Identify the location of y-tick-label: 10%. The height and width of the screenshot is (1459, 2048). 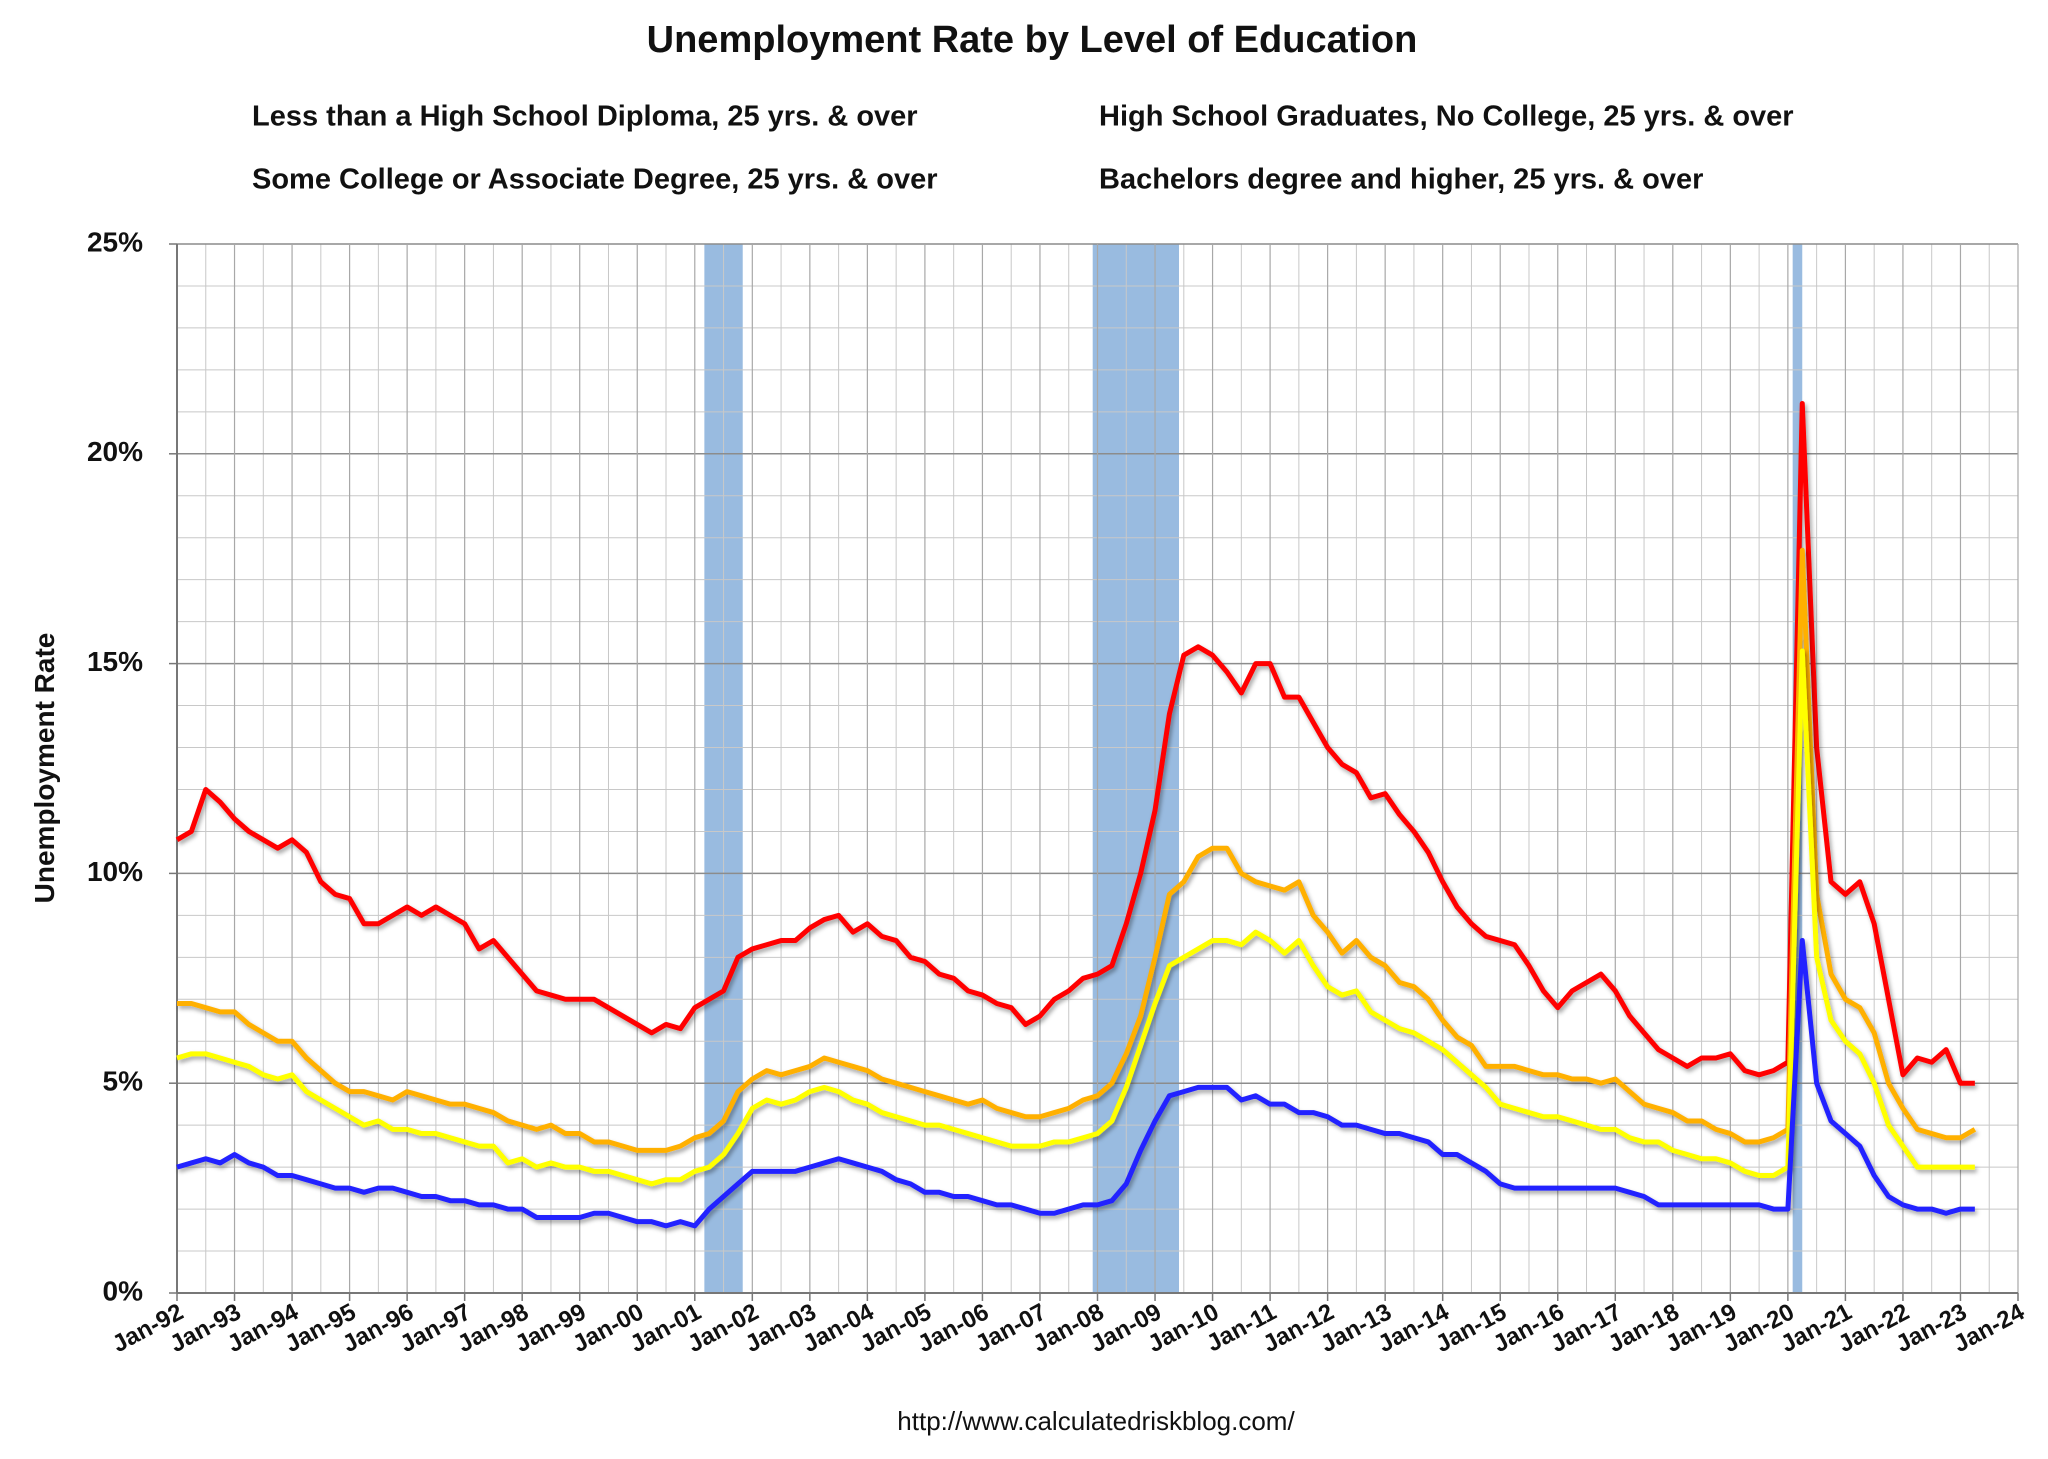
(115, 871).